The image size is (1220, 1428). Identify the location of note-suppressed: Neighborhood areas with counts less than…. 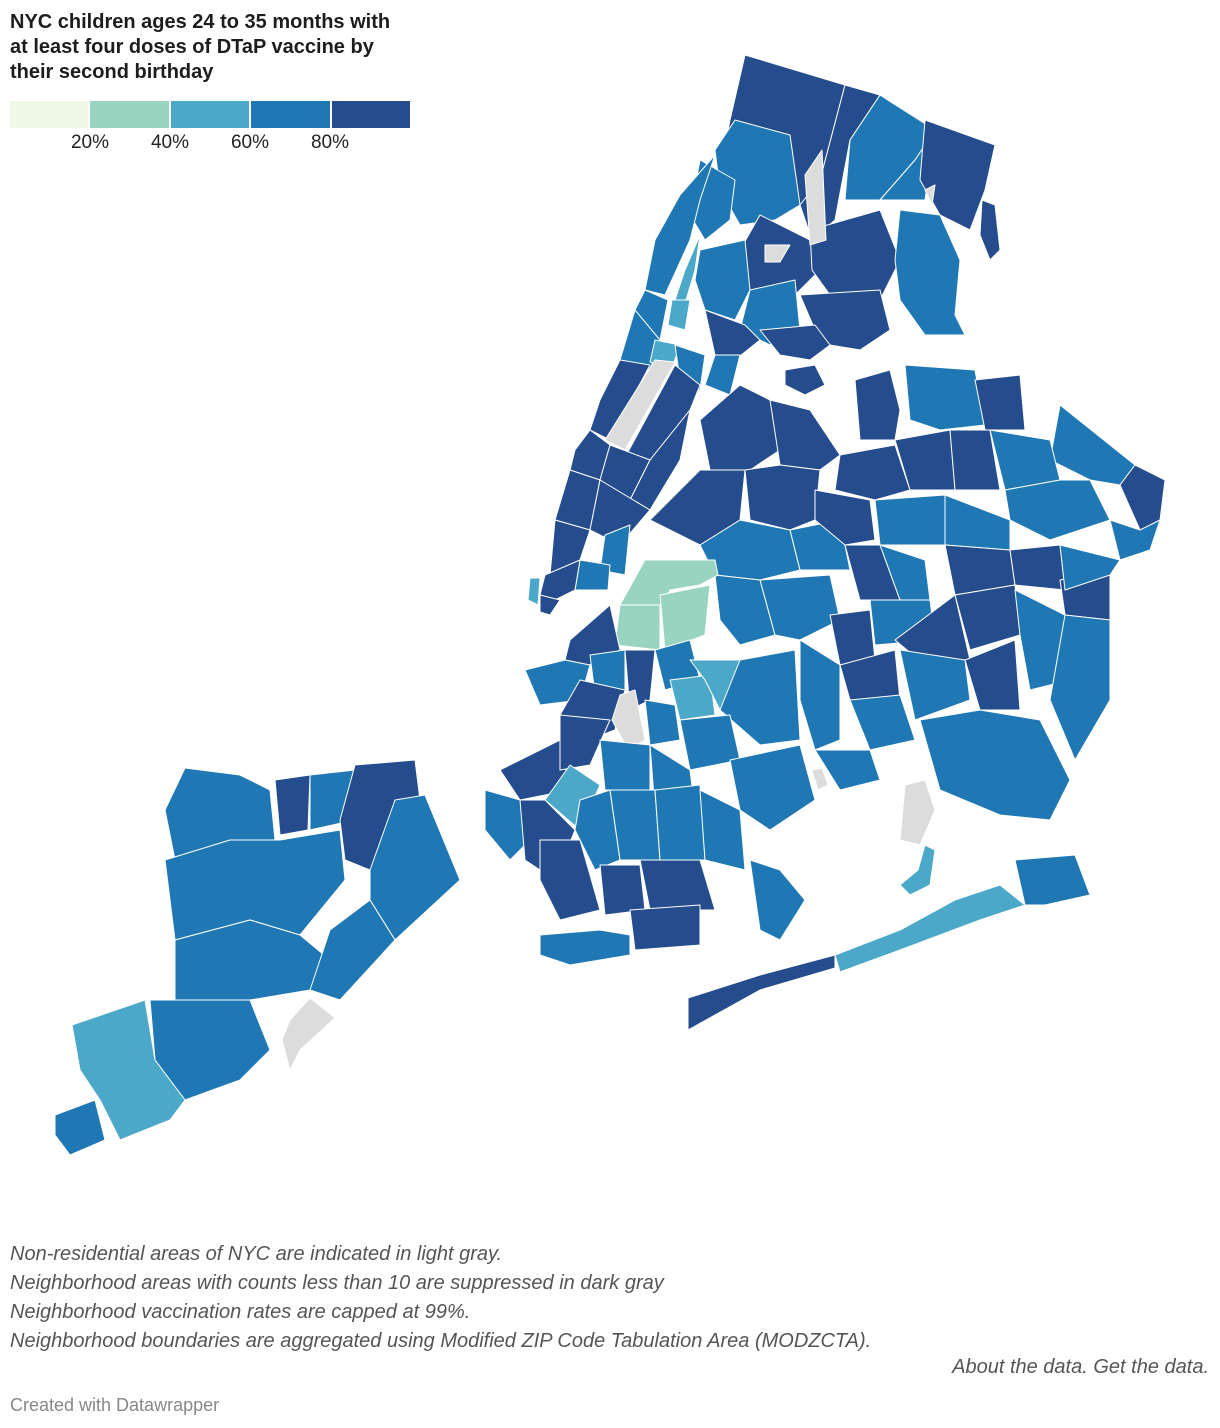
(337, 1283).